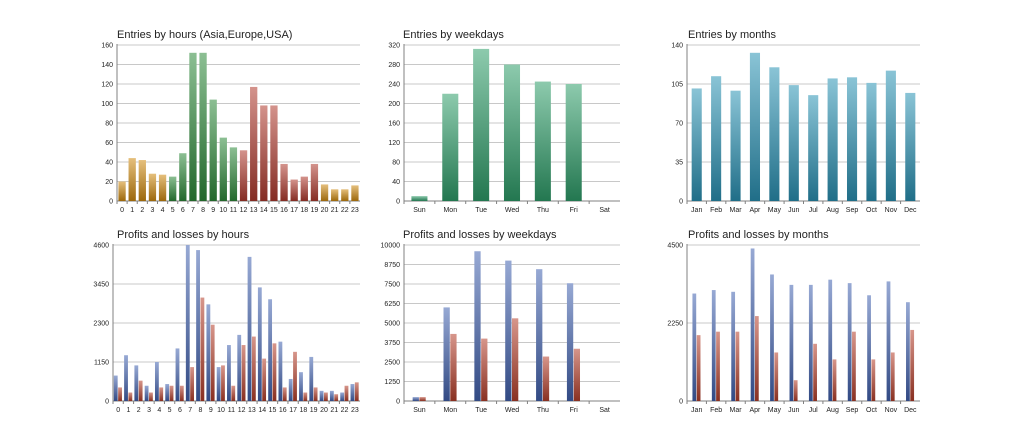  Describe the element at coordinates (101, 246) in the screenshot. I see `y-tick-label: 4600` at that location.